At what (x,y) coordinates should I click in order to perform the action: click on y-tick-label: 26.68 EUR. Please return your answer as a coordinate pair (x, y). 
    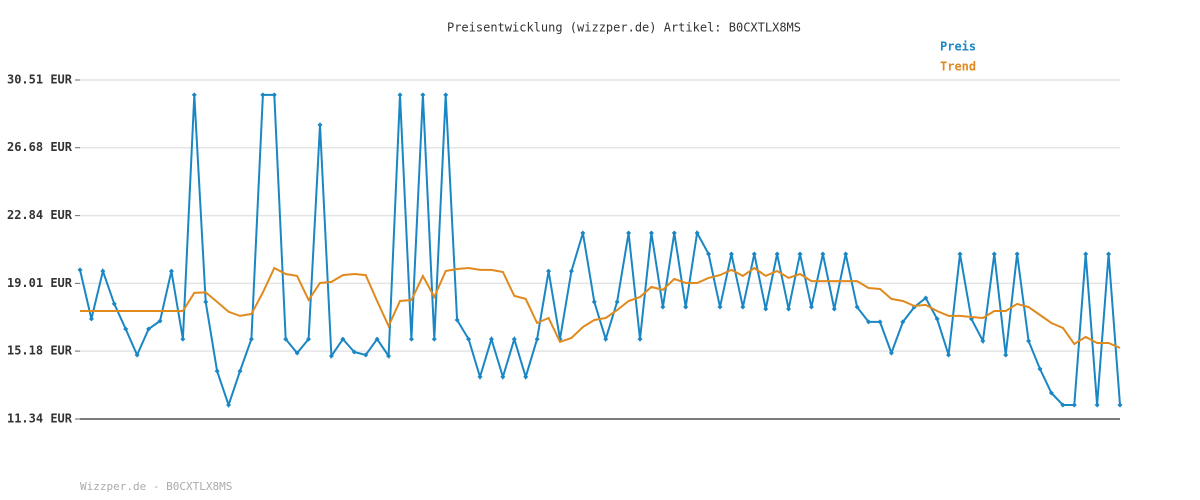
    Looking at the image, I should click on (40, 147).